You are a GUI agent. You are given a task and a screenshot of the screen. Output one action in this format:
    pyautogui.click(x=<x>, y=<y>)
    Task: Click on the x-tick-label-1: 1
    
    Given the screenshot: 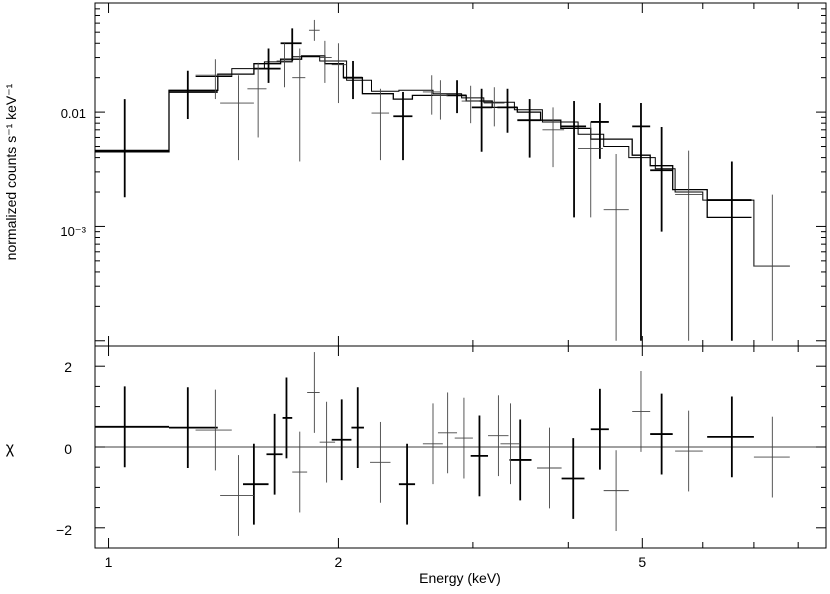 What is the action you would take?
    pyautogui.click(x=109, y=562)
    